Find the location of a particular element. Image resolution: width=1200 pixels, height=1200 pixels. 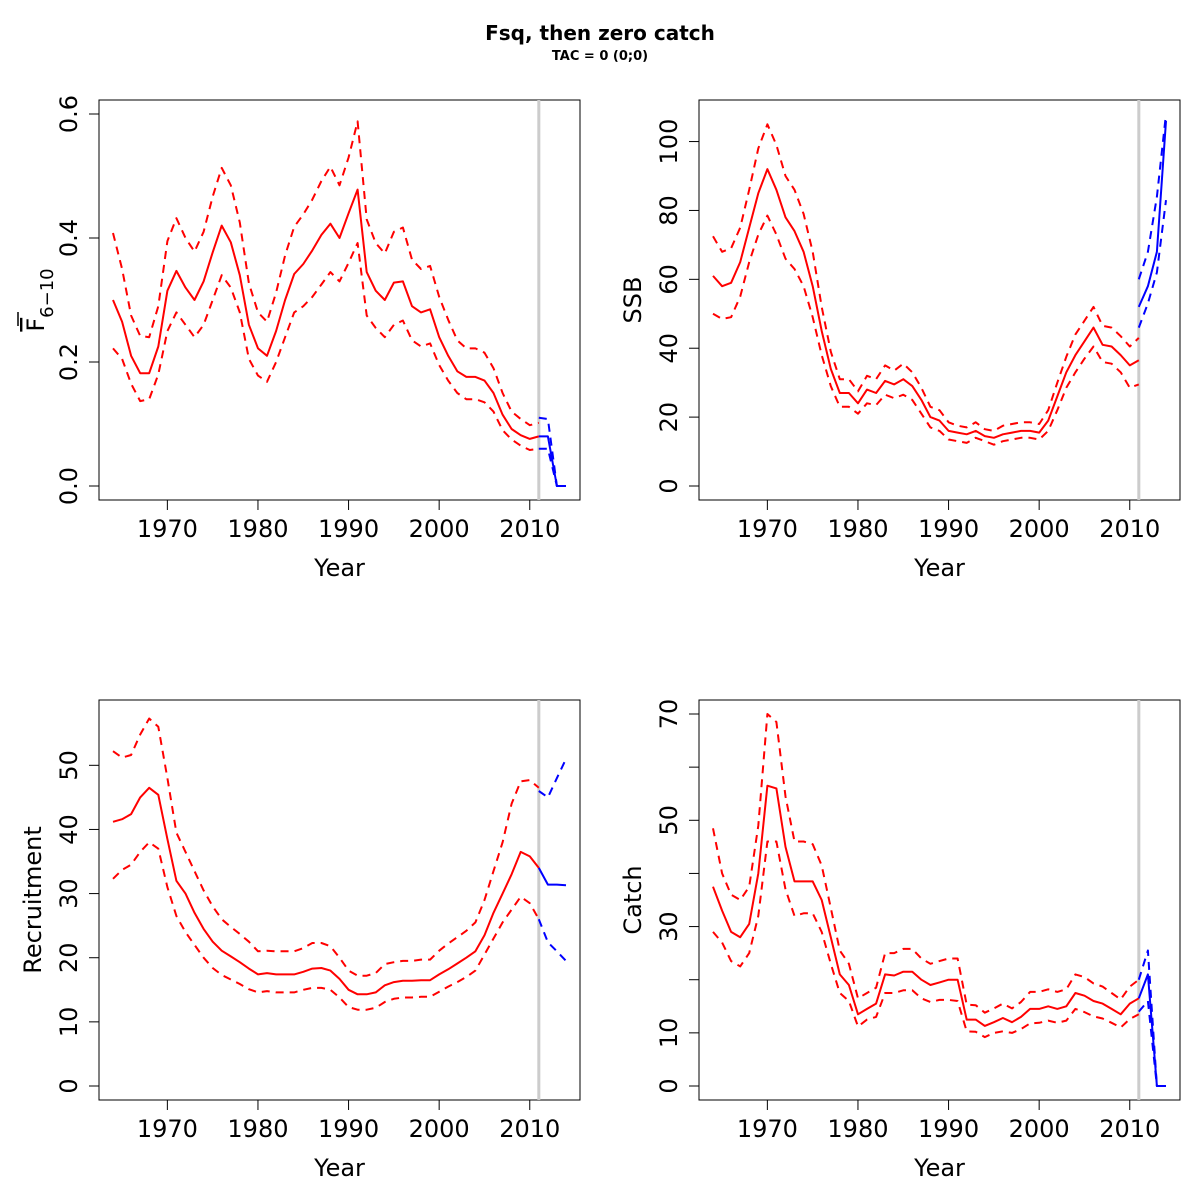

y-tick-label: 70 is located at coordinates (669, 714).